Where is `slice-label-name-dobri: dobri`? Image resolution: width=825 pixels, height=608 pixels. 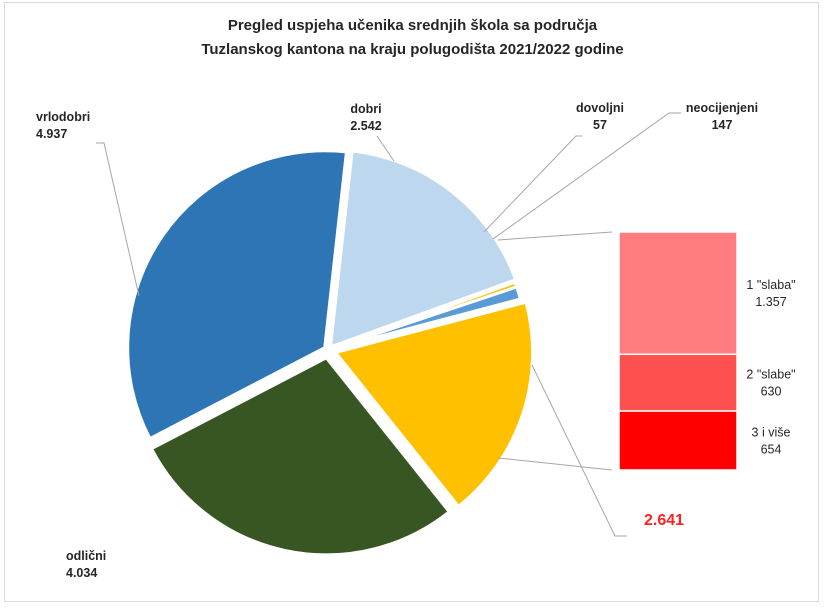 slice-label-name-dobri: dobri is located at coordinates (365, 109).